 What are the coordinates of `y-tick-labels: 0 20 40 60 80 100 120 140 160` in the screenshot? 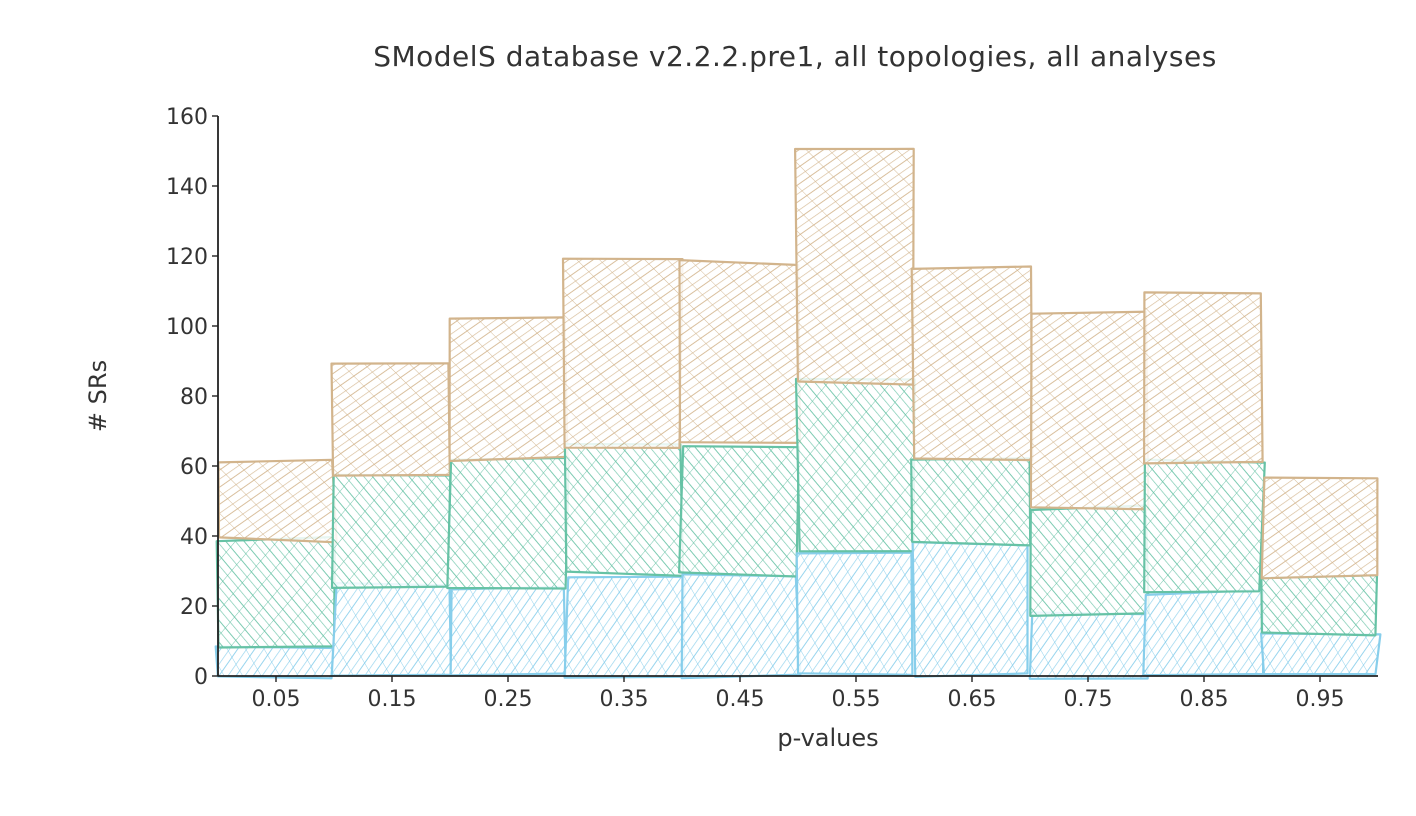 It's located at (192, 397).